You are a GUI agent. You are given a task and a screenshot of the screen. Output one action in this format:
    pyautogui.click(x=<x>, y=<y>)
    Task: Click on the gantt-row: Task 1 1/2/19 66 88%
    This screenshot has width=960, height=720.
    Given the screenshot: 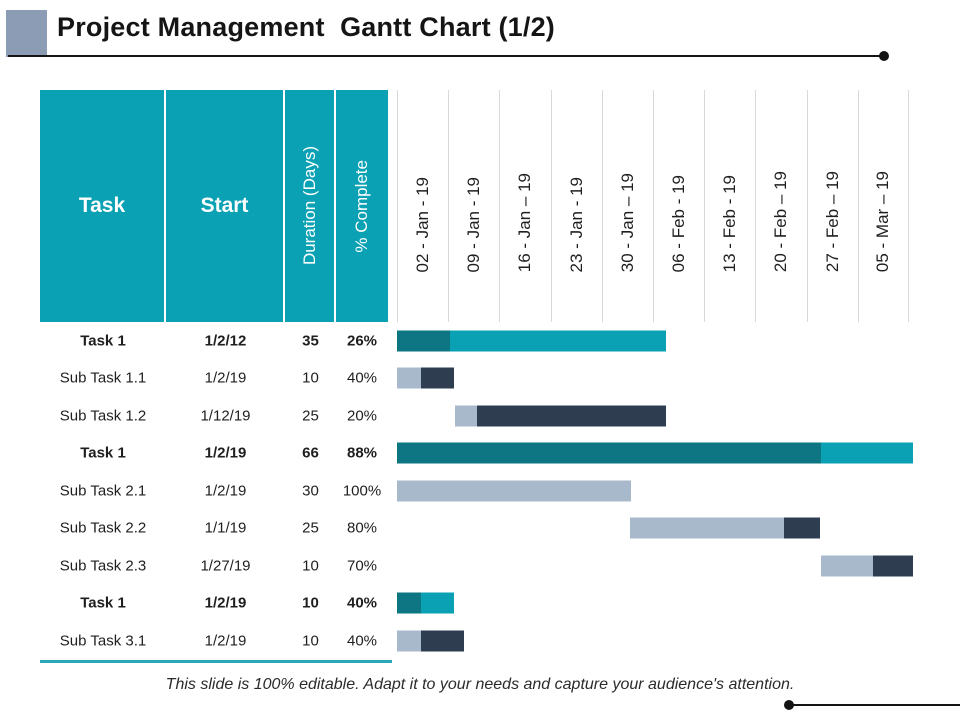 What is the action you would take?
    pyautogui.click(x=480, y=454)
    